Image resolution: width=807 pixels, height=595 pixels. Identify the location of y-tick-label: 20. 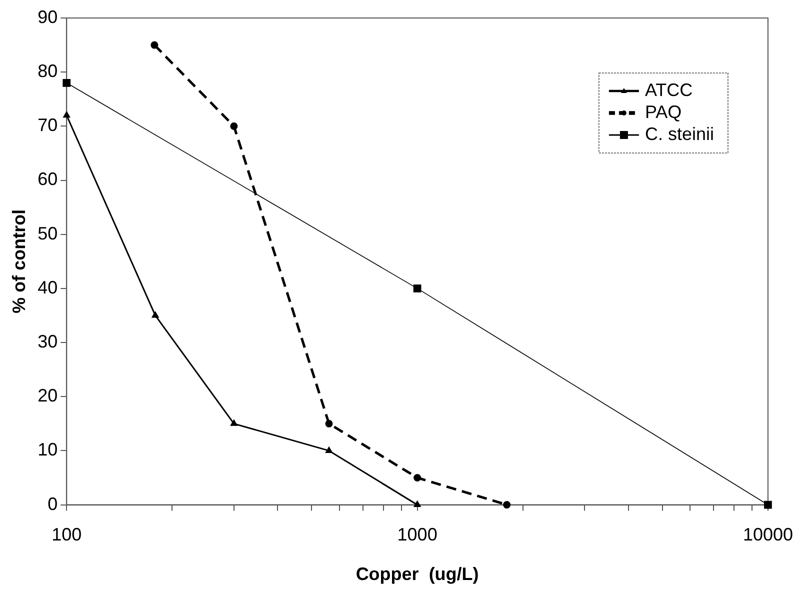
(48, 396).